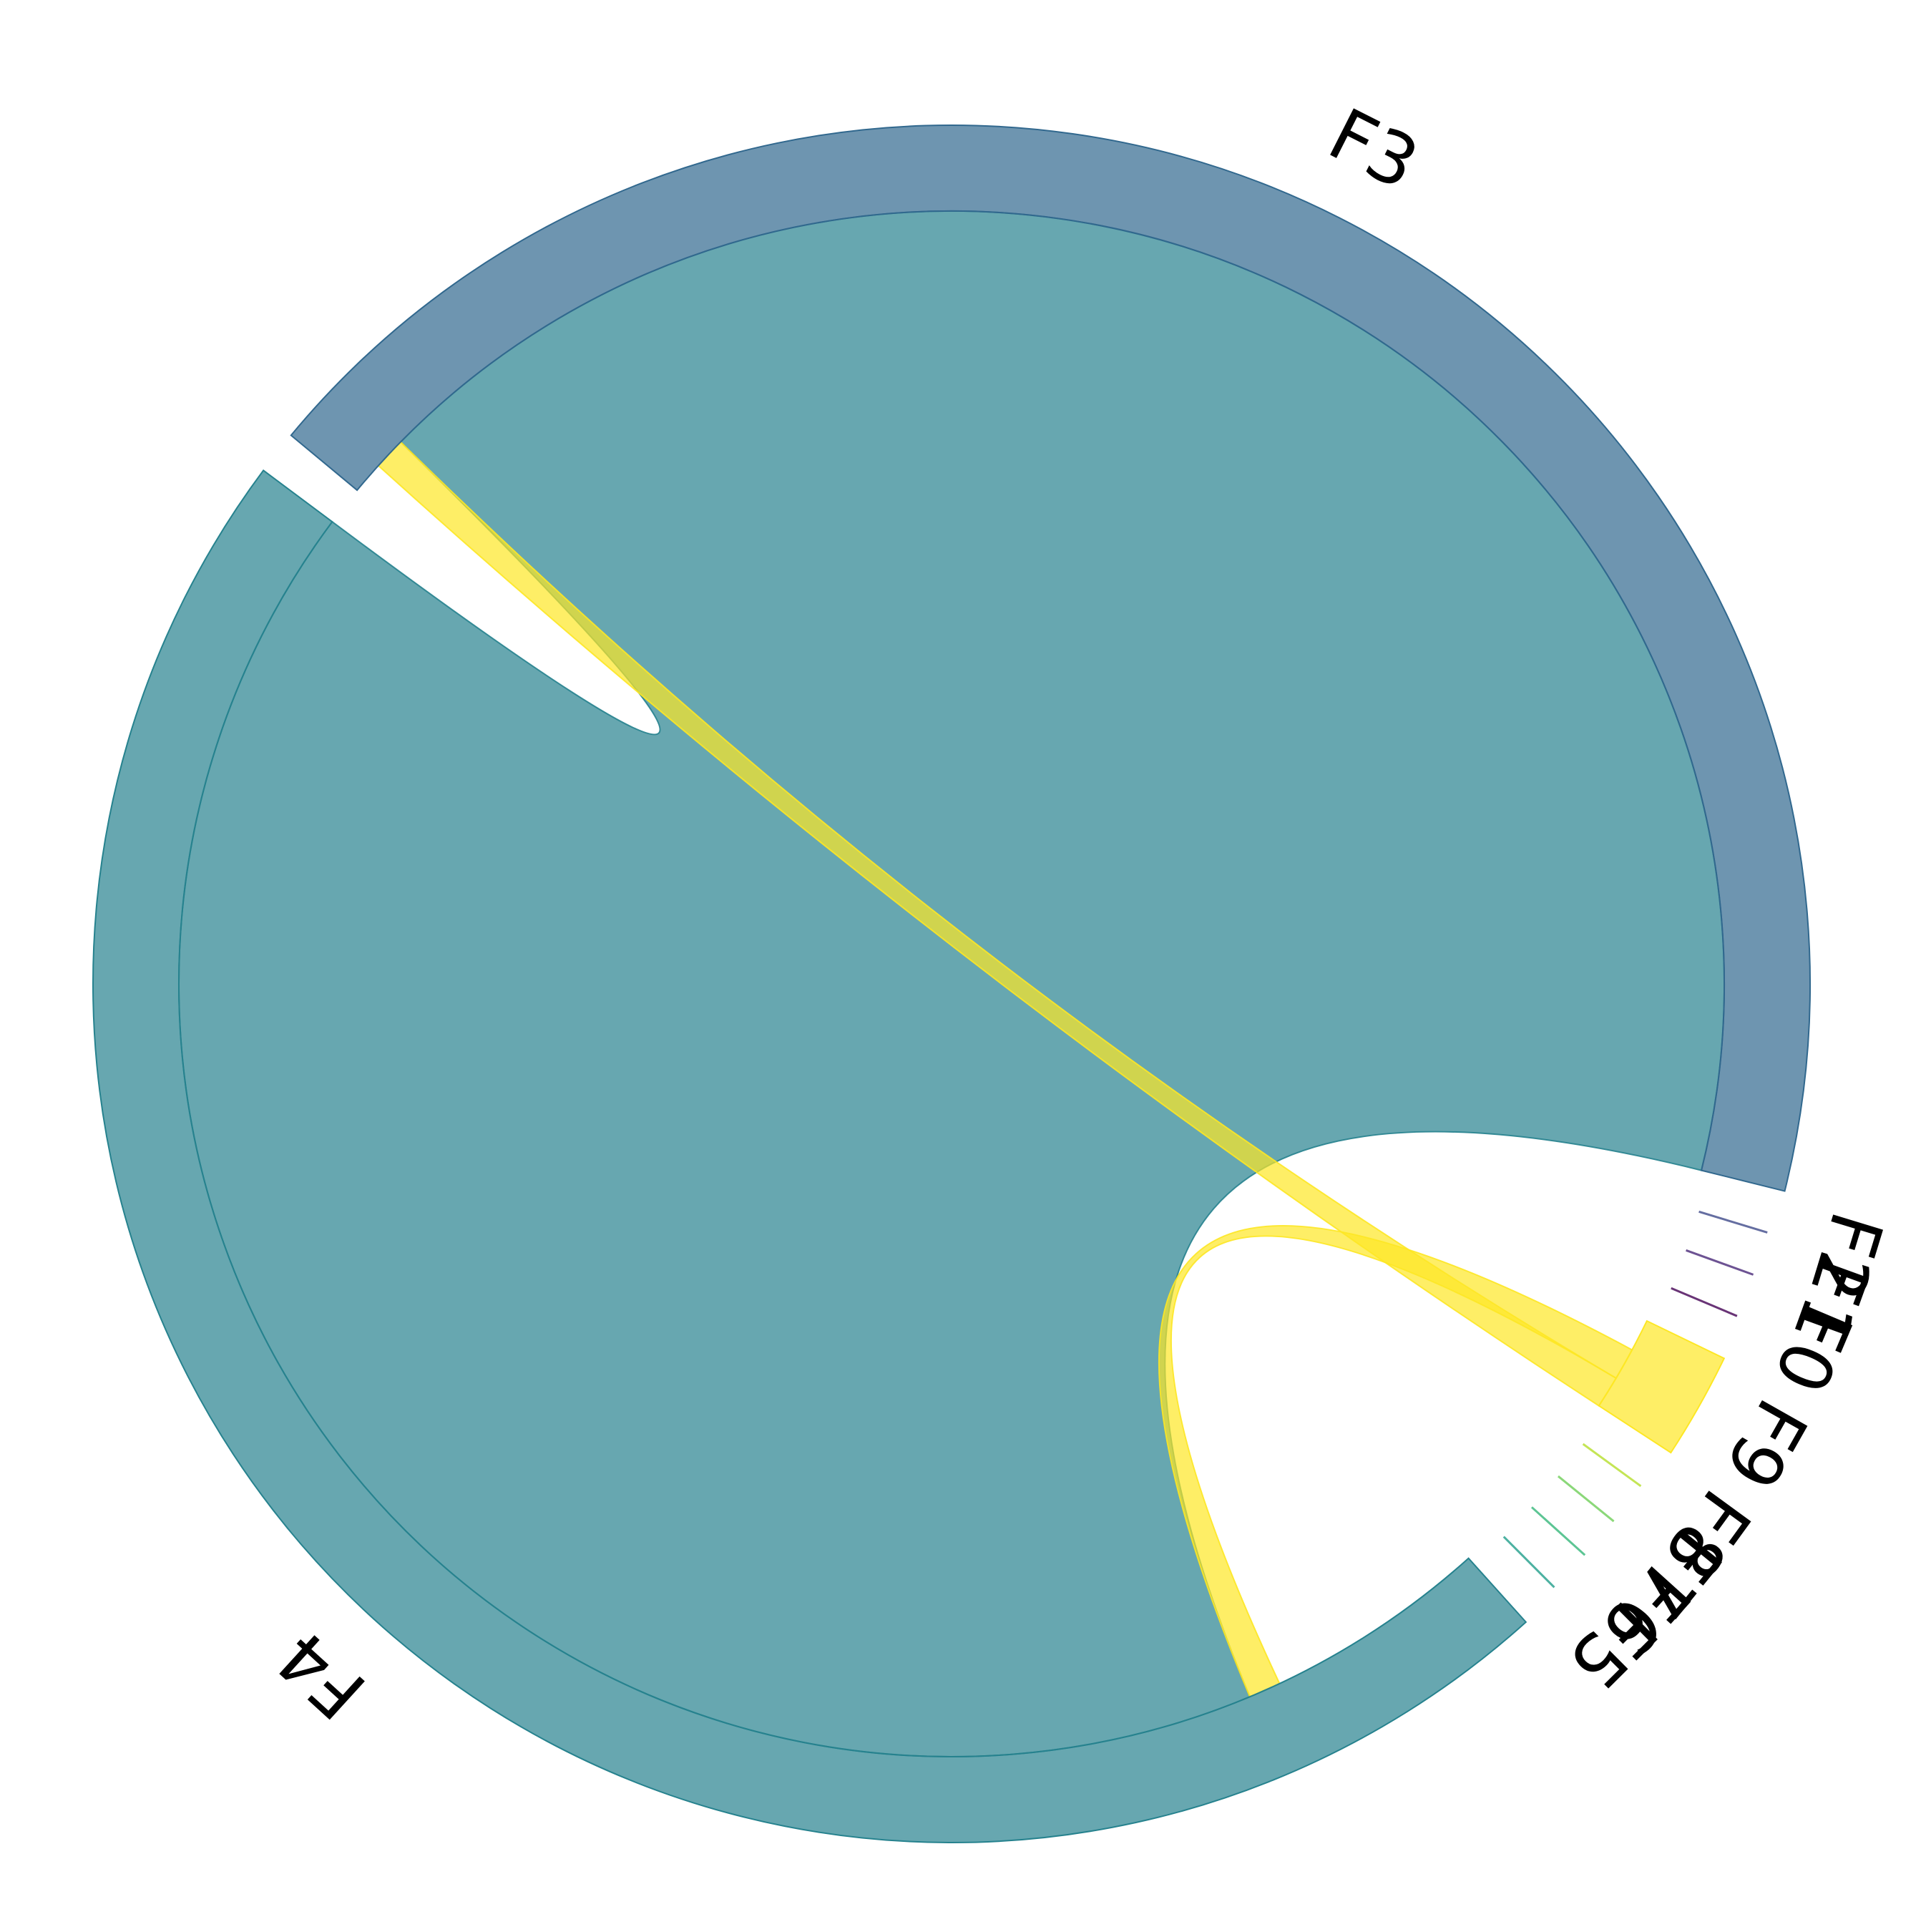 This screenshot has width=1931, height=1932. I want to click on label-f9: F9, so click(1765, 1444).